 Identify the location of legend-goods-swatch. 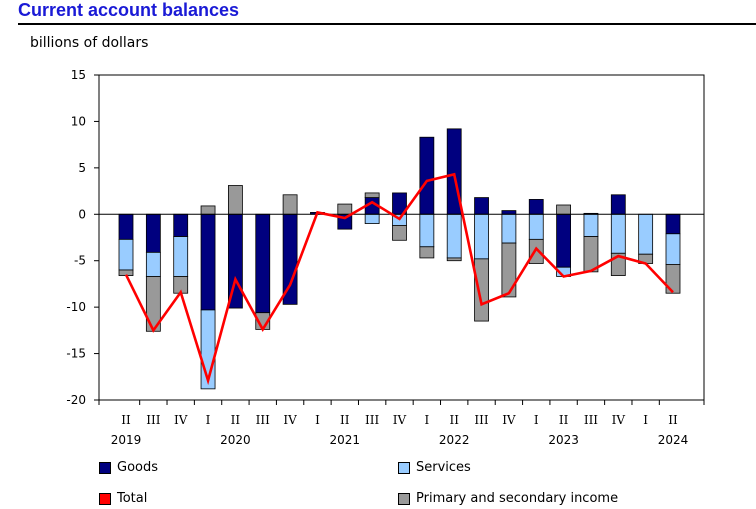
(105, 467).